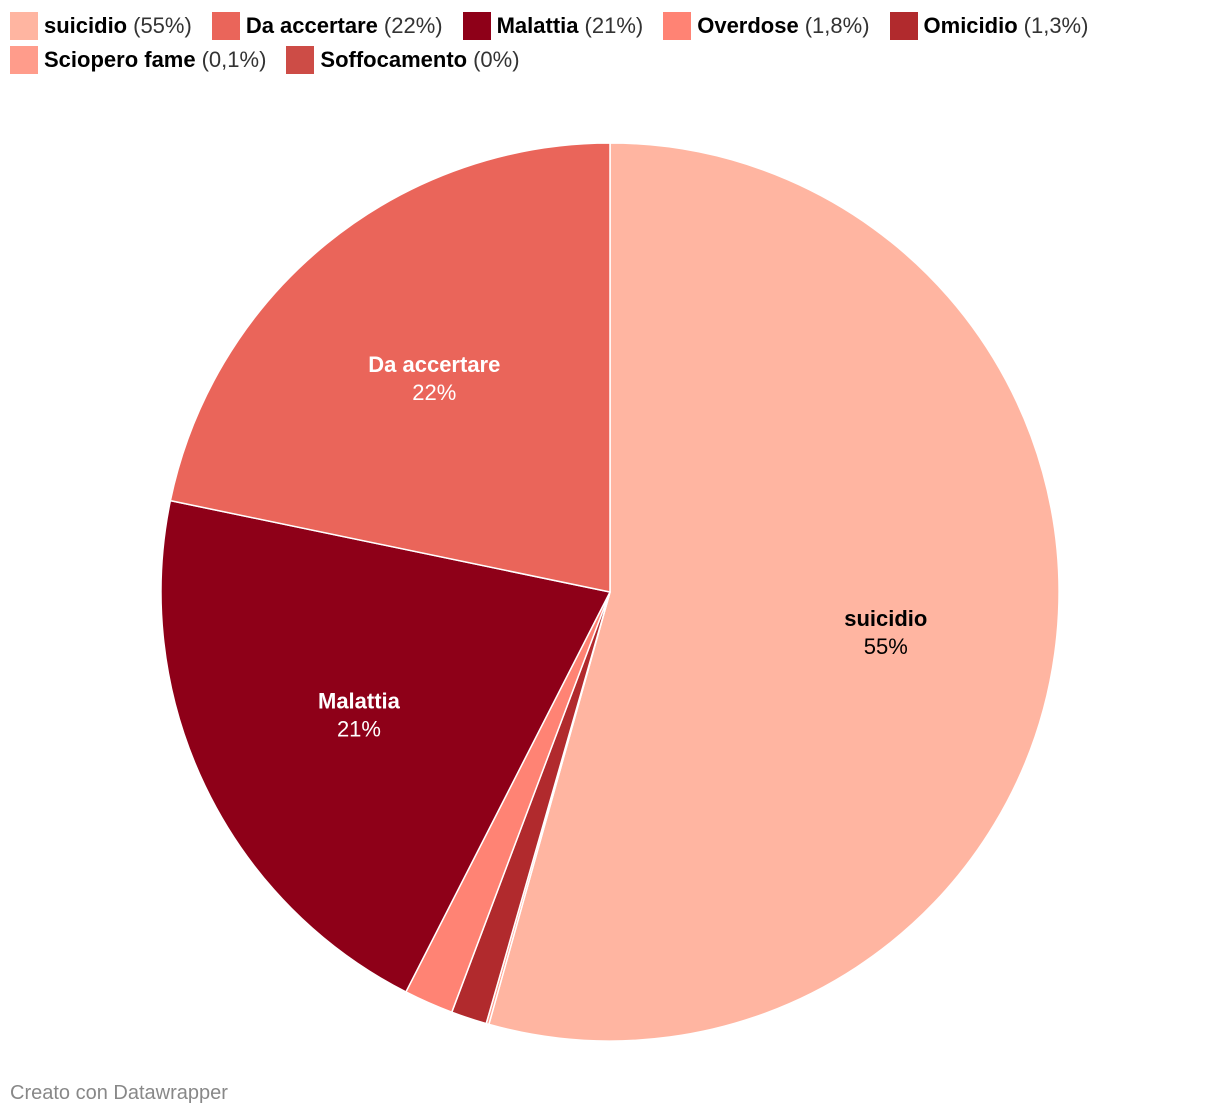 Image resolution: width=1220 pixels, height=1118 pixels. Describe the element at coordinates (413, 25) in the screenshot. I see `legend-percentage: (22%)` at that location.